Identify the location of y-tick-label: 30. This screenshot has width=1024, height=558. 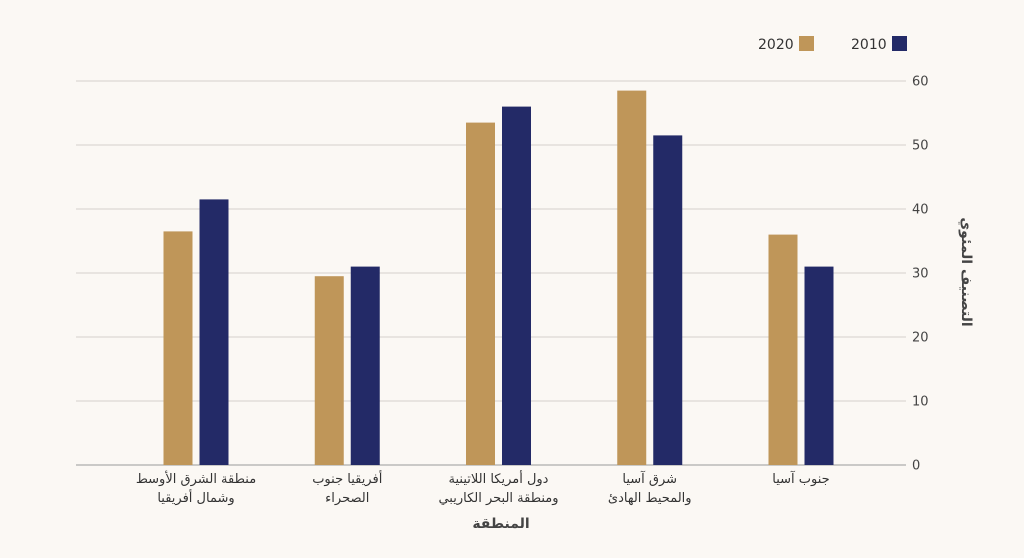
(920, 274).